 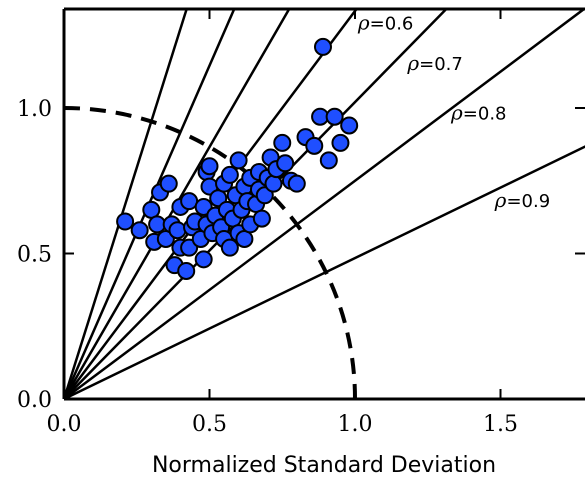 What do you see at coordinates (441, 64) in the screenshot?
I see `rho-value: =0.7` at bounding box center [441, 64].